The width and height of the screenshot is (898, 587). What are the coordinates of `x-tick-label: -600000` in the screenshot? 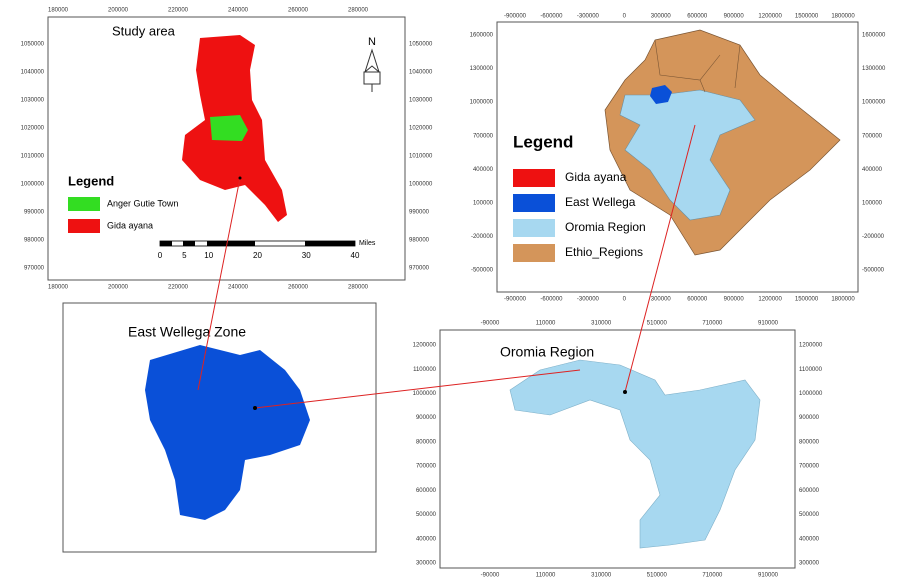 It's located at (551, 300).